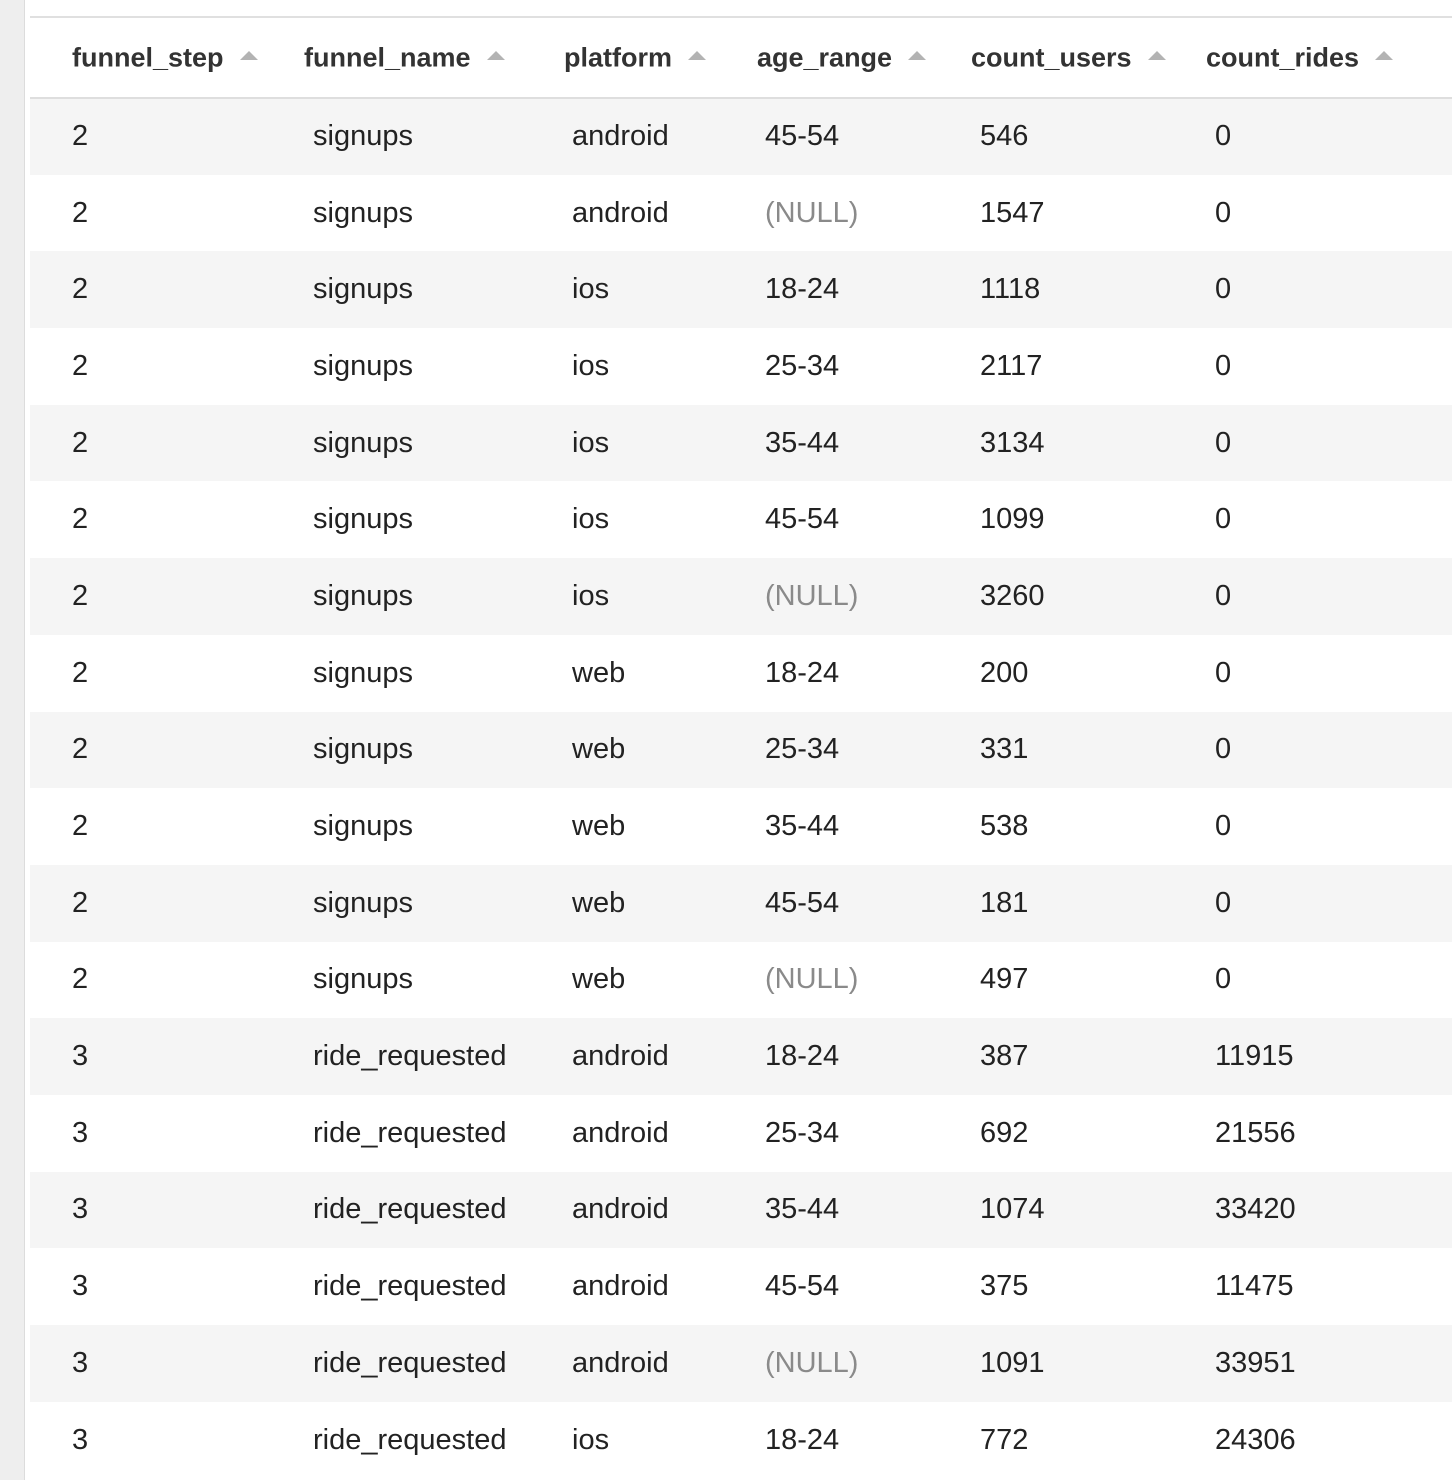 This screenshot has height=1480, width=1452. What do you see at coordinates (741, 903) in the screenshot?
I see `table-row: 2 signups web 45-54 181 0` at bounding box center [741, 903].